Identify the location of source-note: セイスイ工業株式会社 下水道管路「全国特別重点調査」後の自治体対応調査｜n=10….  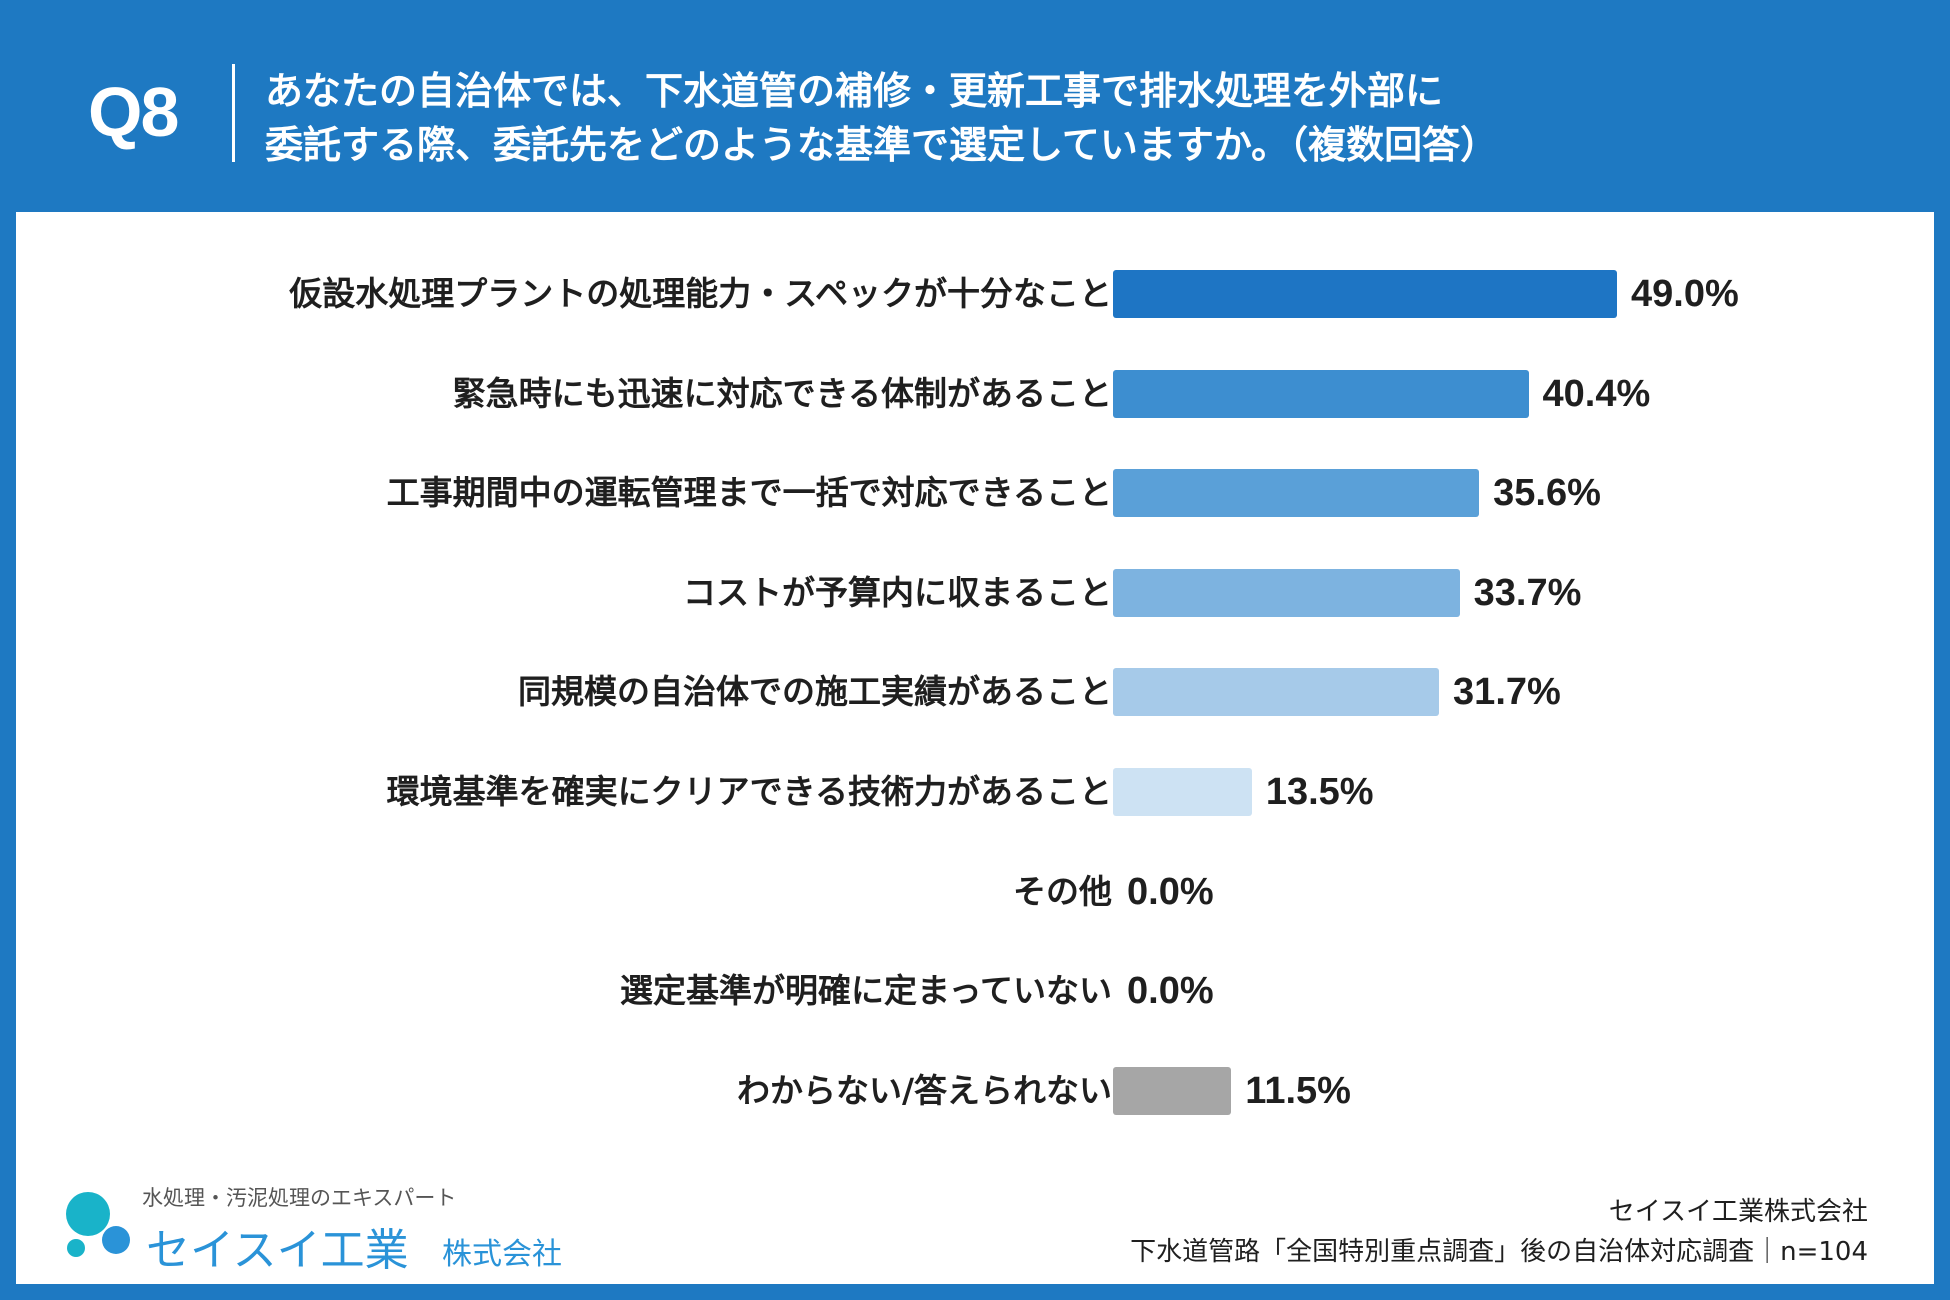
(1499, 1232).